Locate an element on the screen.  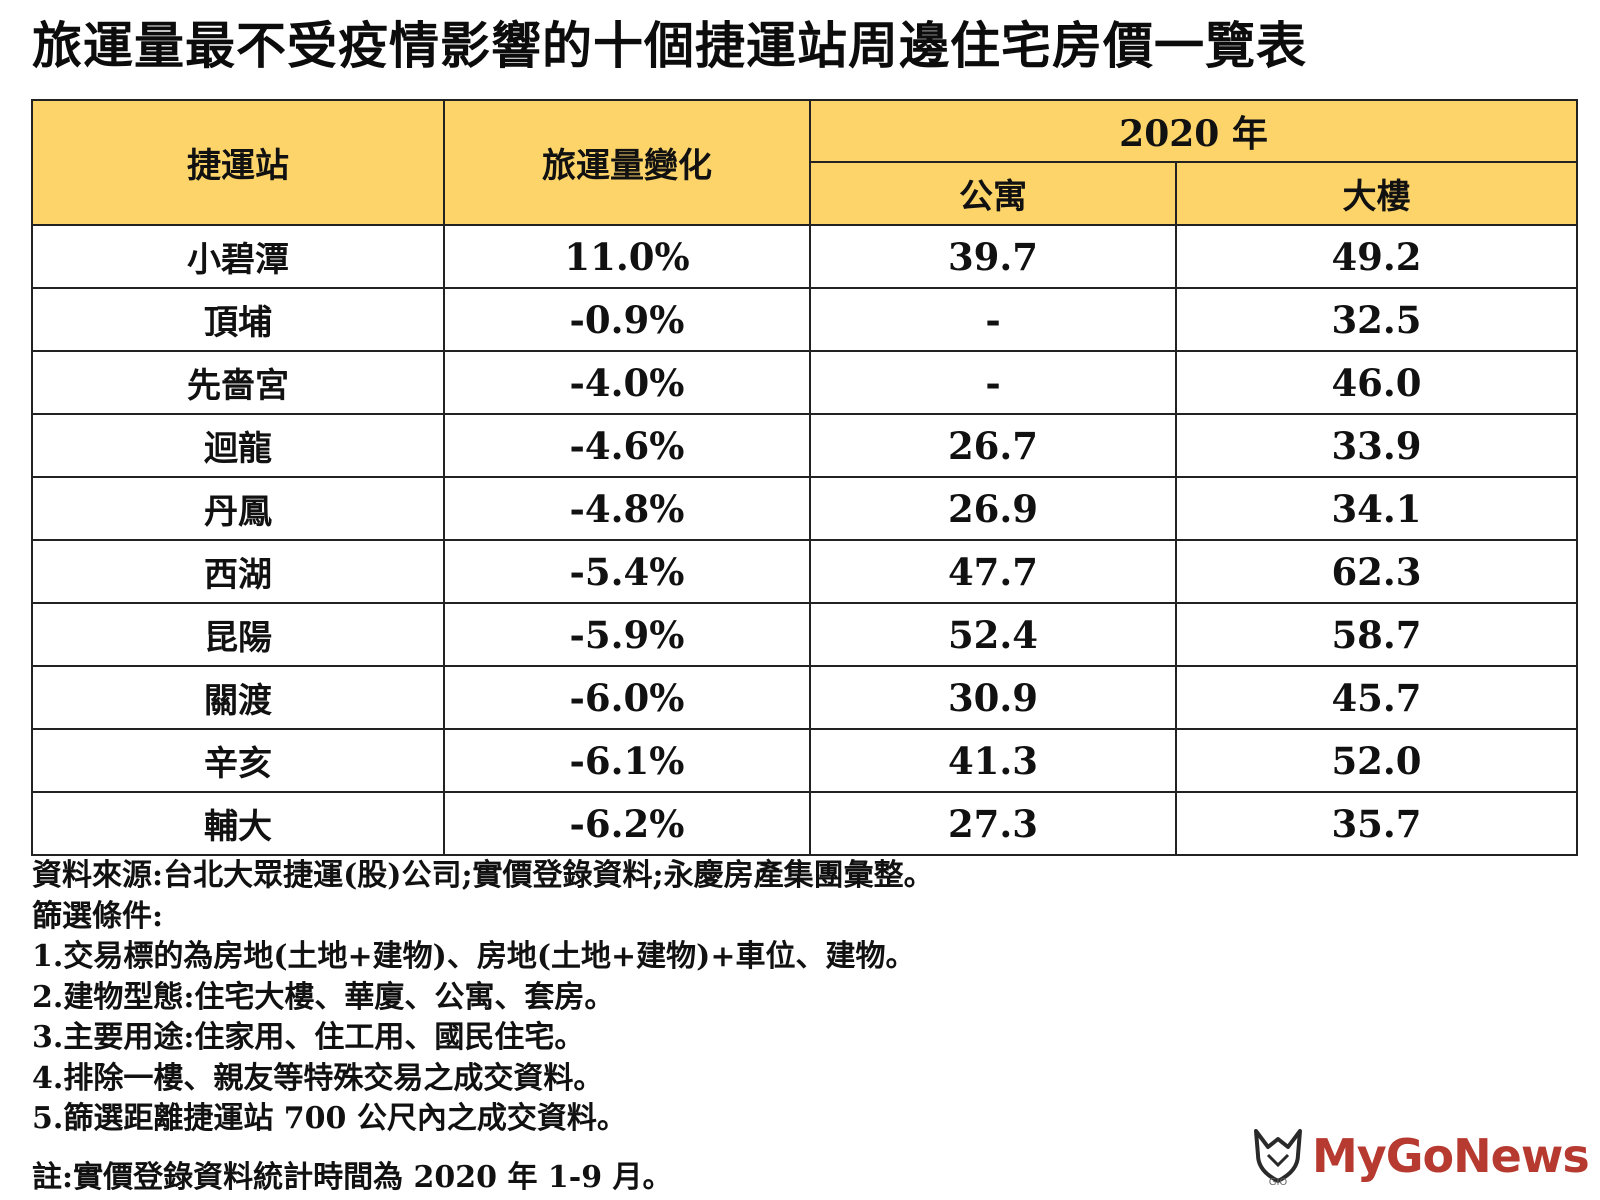
station-name: 辛亥 is located at coordinates (238, 760).